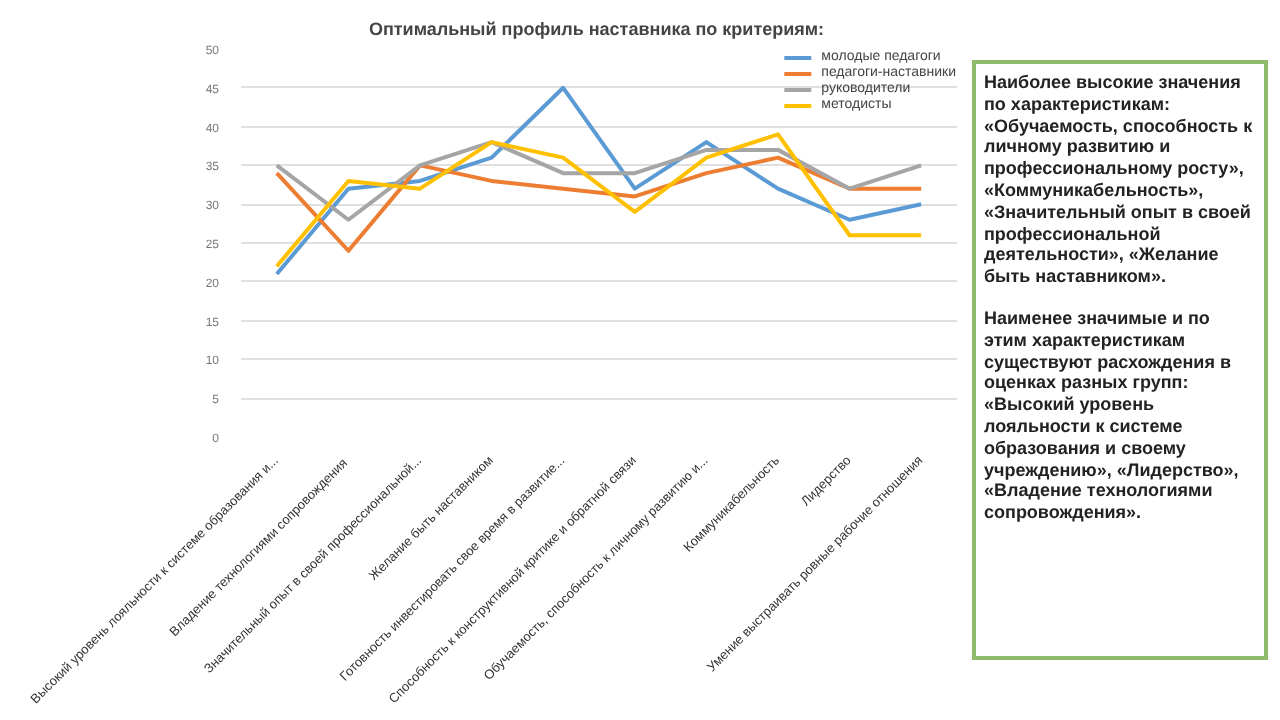  What do you see at coordinates (1111, 415) in the screenshot?
I see `text: Наименее значимые и по этим характеристикам существуют расхождения в оценках разных групп: «Высокий уровень лояльности к системе образования и своему учреждению», «Лидерство», «Владение технологиями сопровождения».` at bounding box center [1111, 415].